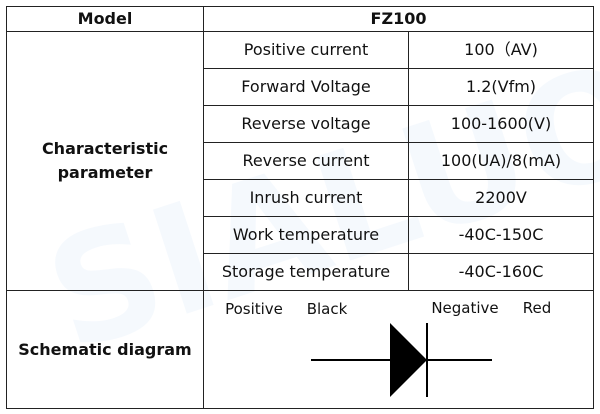 This screenshot has width=600, height=414. Describe the element at coordinates (105, 18) in the screenshot. I see `header-cell: Model` at that location.